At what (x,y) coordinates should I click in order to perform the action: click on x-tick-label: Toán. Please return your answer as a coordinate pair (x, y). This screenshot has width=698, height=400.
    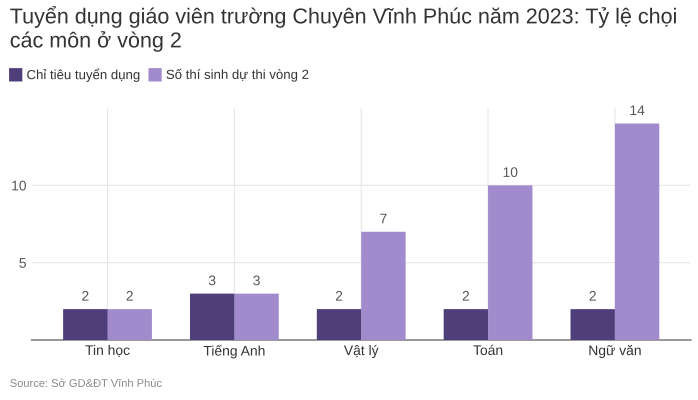
    Looking at the image, I should click on (487, 350).